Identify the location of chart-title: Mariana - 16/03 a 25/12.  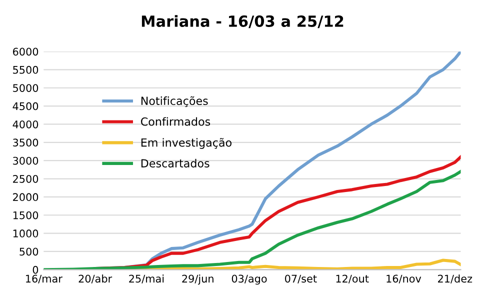
(243, 21).